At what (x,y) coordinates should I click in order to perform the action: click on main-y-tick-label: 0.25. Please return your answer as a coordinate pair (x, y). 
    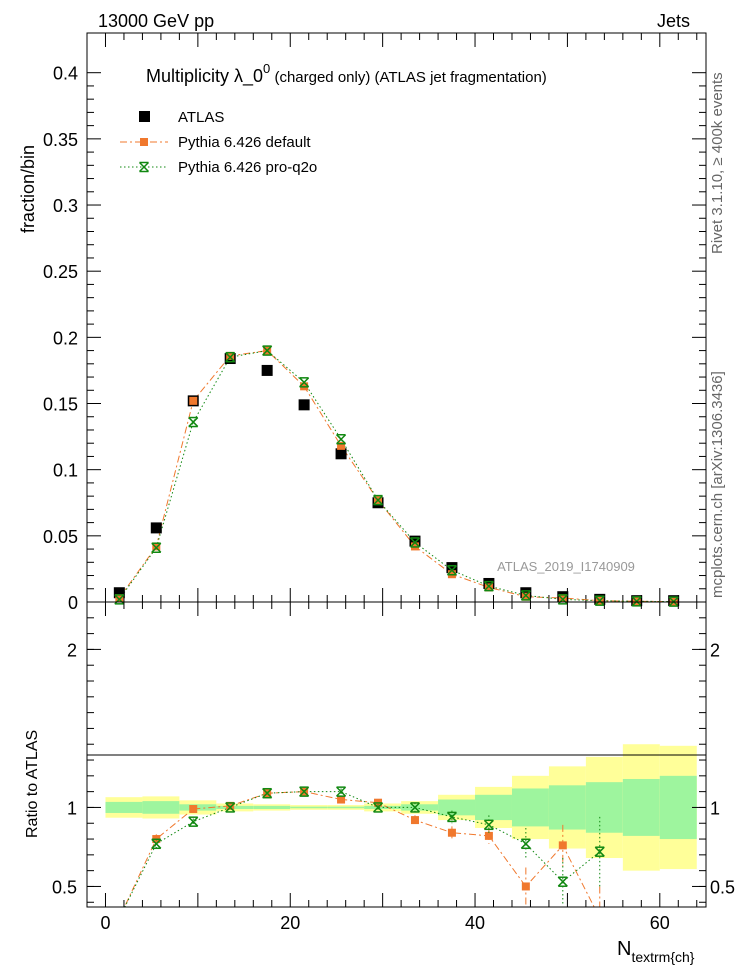
    Looking at the image, I should click on (60, 272).